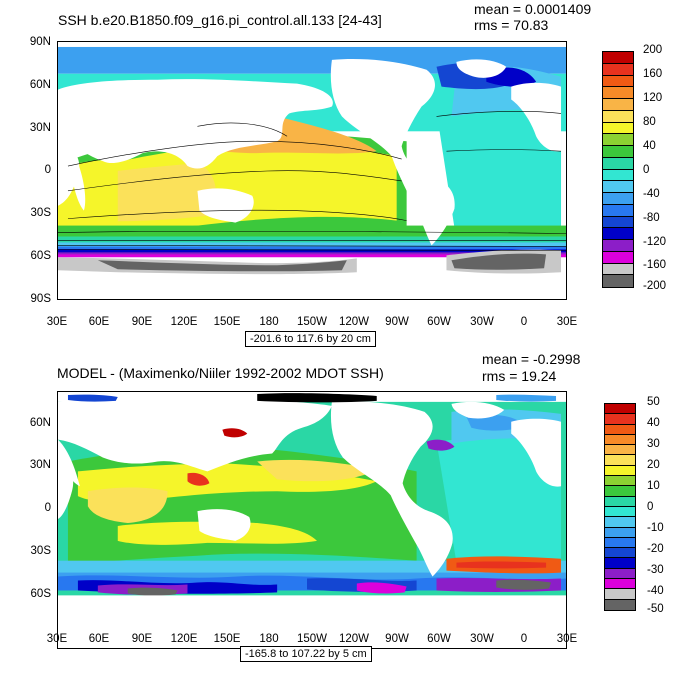  I want to click on lat-tick: 90N, so click(40, 42).